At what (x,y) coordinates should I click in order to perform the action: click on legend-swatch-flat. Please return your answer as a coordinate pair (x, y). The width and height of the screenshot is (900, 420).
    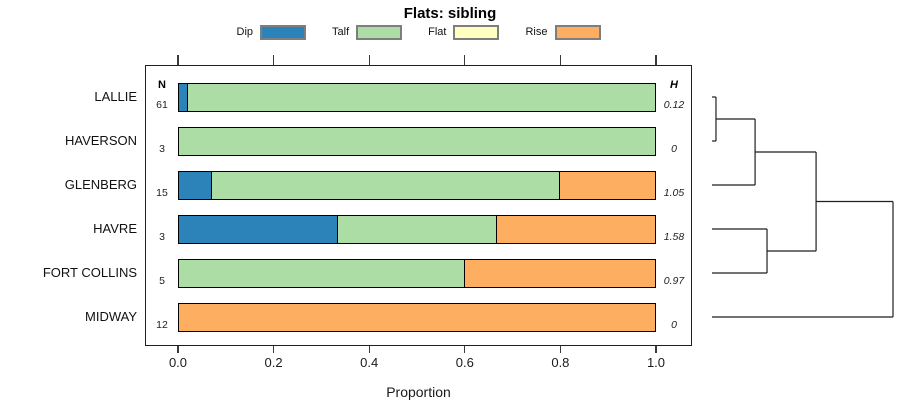
    Looking at the image, I should click on (476, 32).